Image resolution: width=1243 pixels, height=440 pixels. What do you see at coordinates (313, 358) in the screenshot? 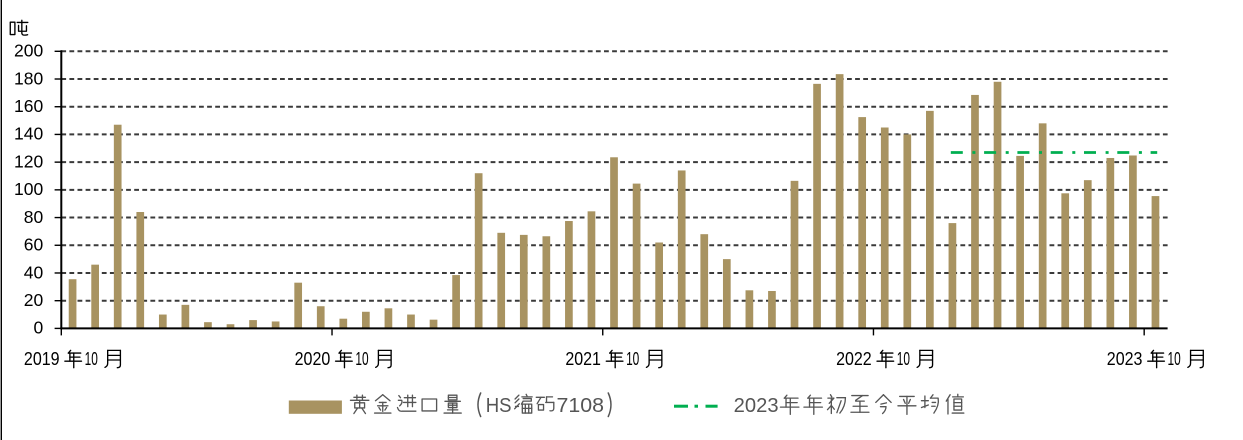
I see `svg-text: 2020` at bounding box center [313, 358].